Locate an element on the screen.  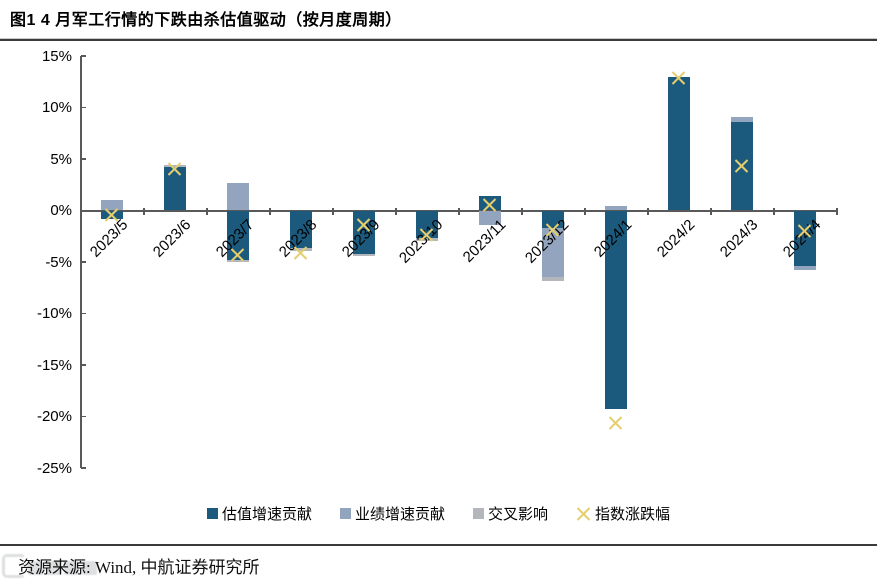
y-tick-label: -25% is located at coordinates (54, 468).